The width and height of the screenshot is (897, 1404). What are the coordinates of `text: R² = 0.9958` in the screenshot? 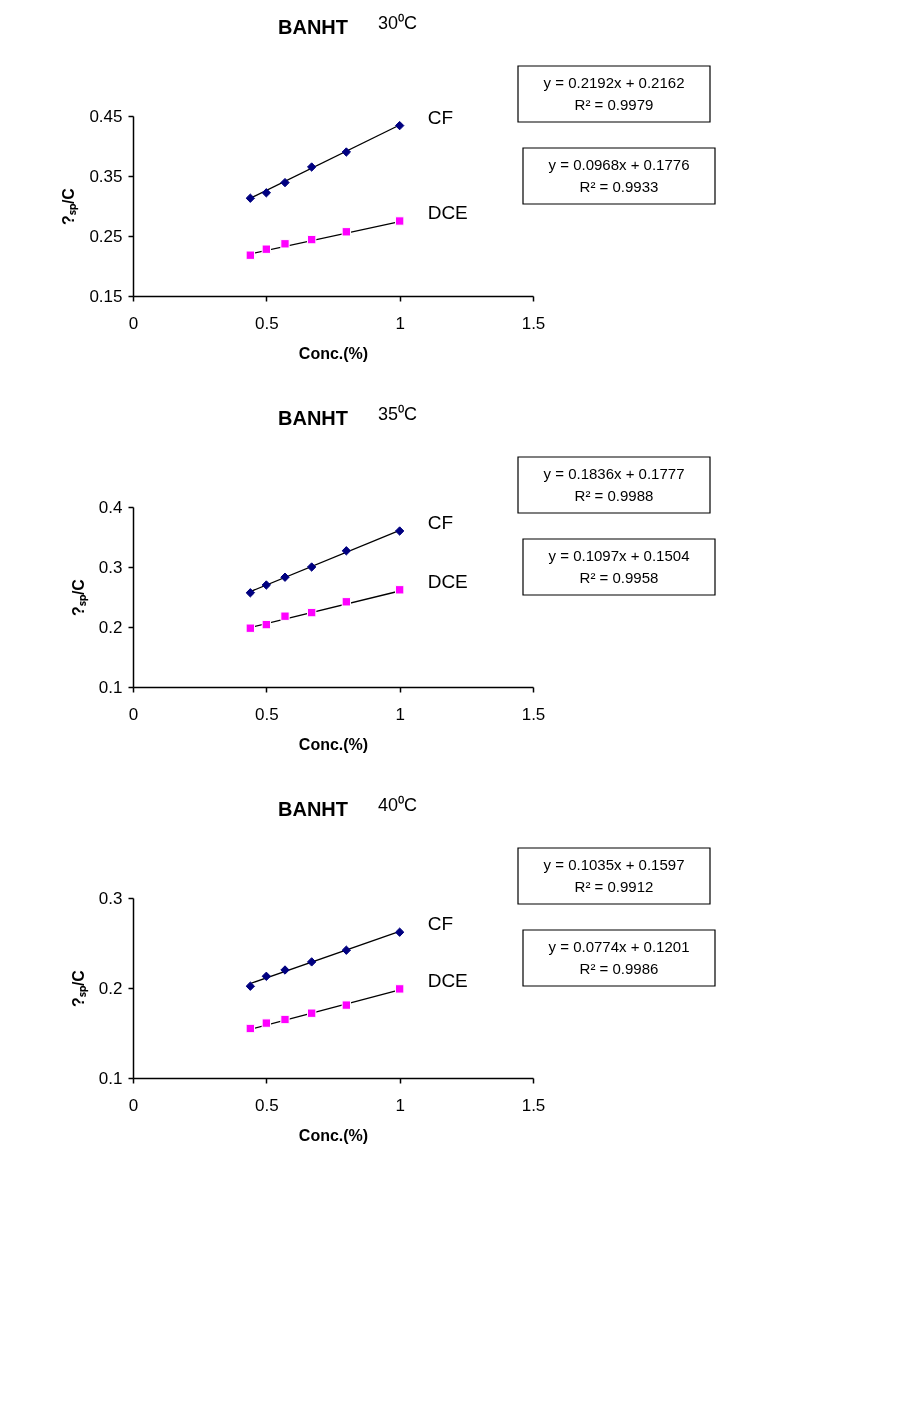 It's located at (619, 577).